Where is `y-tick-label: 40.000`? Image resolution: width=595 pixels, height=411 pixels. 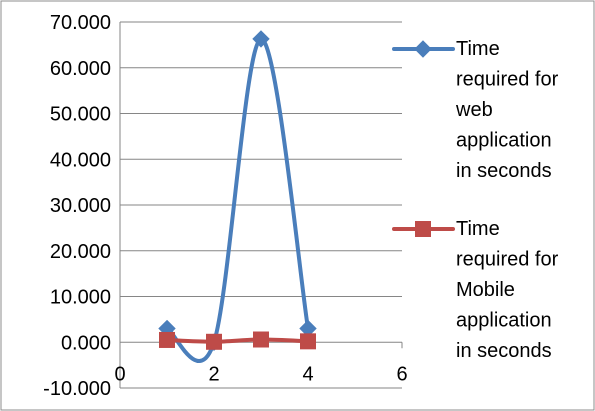
y-tick-label: 40.000 is located at coordinates (80, 160).